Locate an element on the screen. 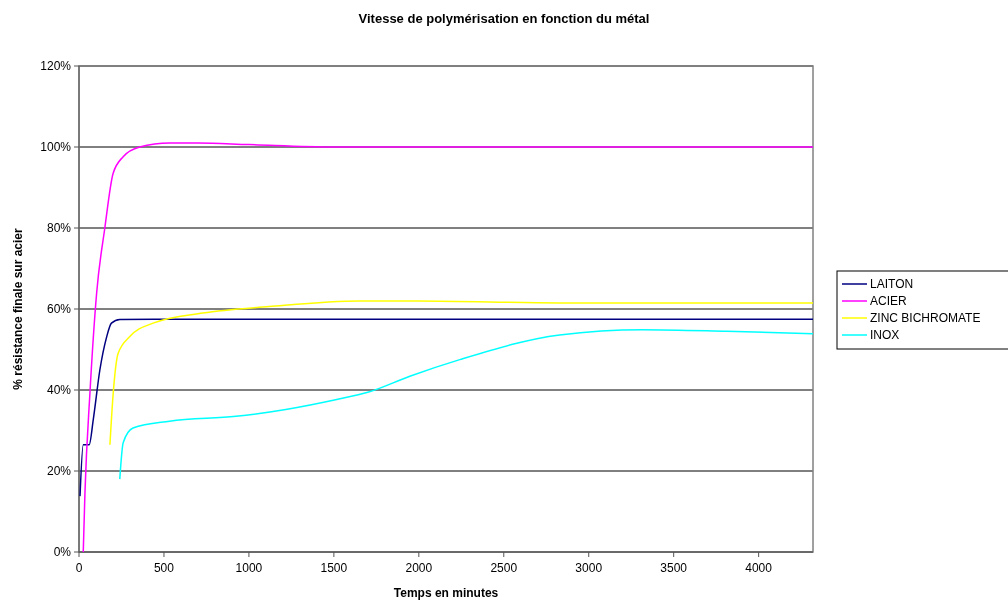 This screenshot has width=1008, height=605. x-tick-label: 500 is located at coordinates (164, 568).